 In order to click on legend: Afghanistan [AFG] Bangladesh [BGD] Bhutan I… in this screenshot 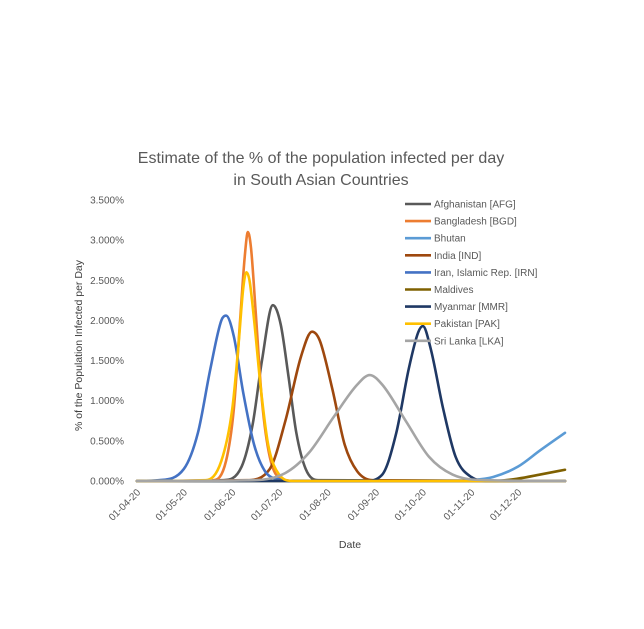, I will do `click(471, 273)`.